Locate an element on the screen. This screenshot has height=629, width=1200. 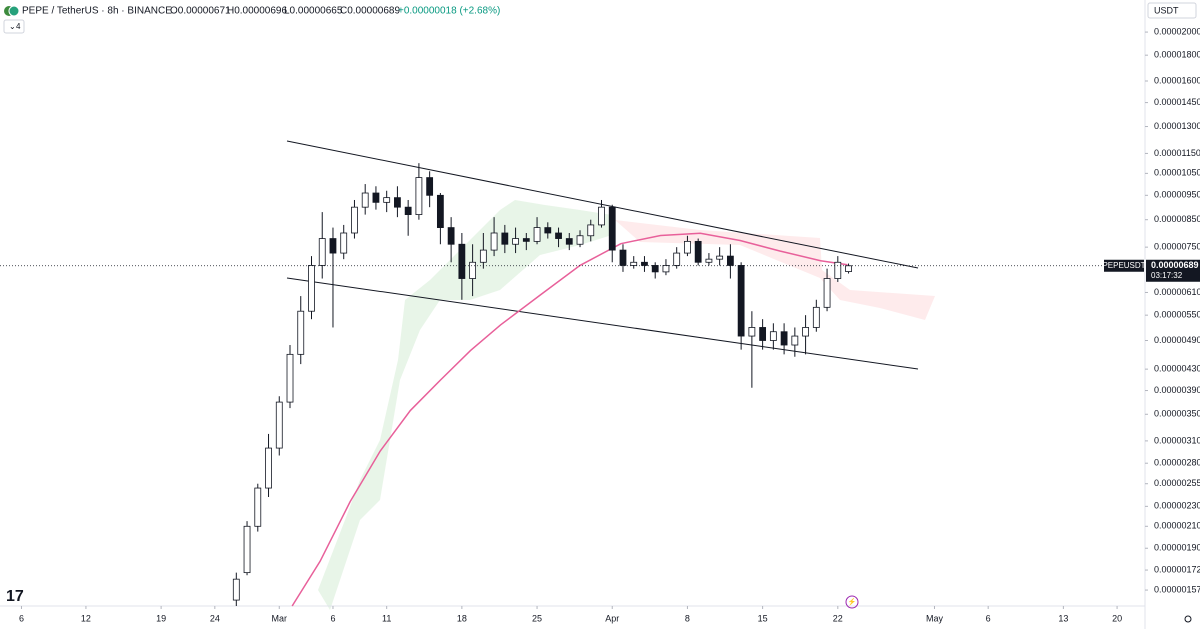
y-tick-label: 0.00001050 is located at coordinates (1177, 173).